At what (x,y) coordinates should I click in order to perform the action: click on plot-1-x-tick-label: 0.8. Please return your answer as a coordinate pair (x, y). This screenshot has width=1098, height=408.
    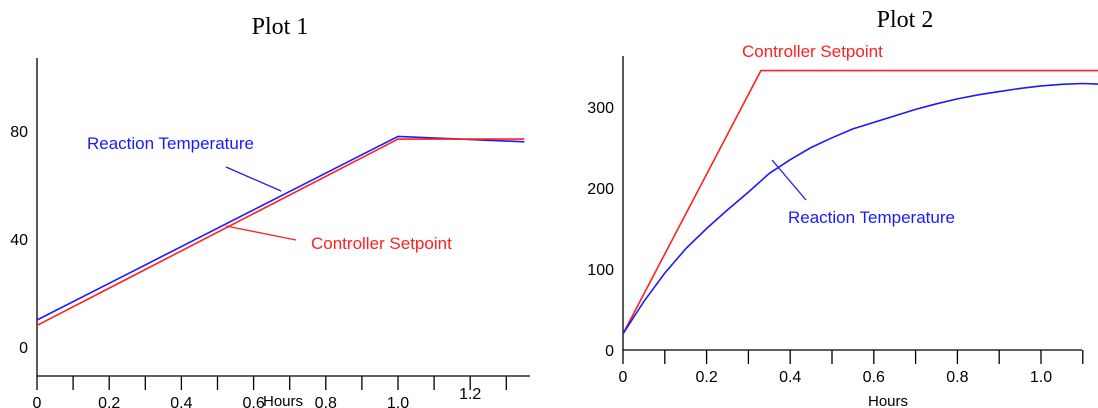
    Looking at the image, I should click on (326, 401).